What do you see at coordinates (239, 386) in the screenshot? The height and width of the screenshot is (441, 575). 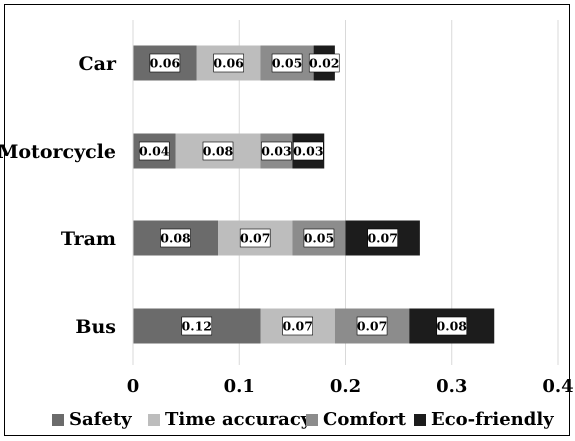 I see `x-tick-label: 0.1` at bounding box center [239, 386].